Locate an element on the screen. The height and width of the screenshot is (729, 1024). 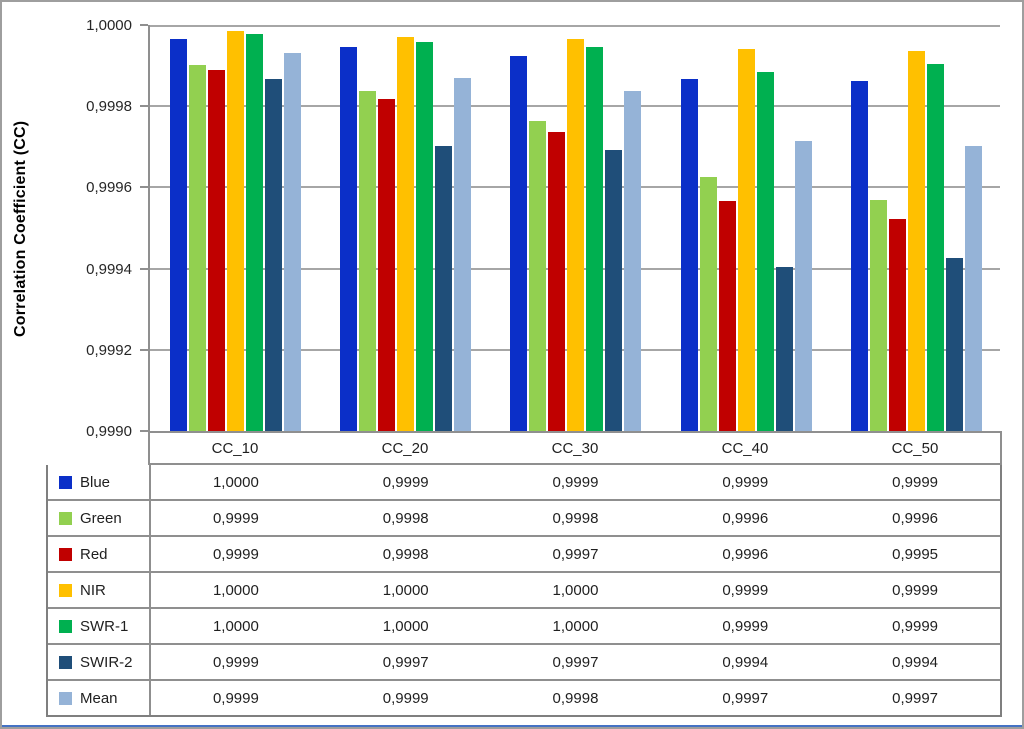
value-Red-CC_30: 0,9997 is located at coordinates (575, 554).